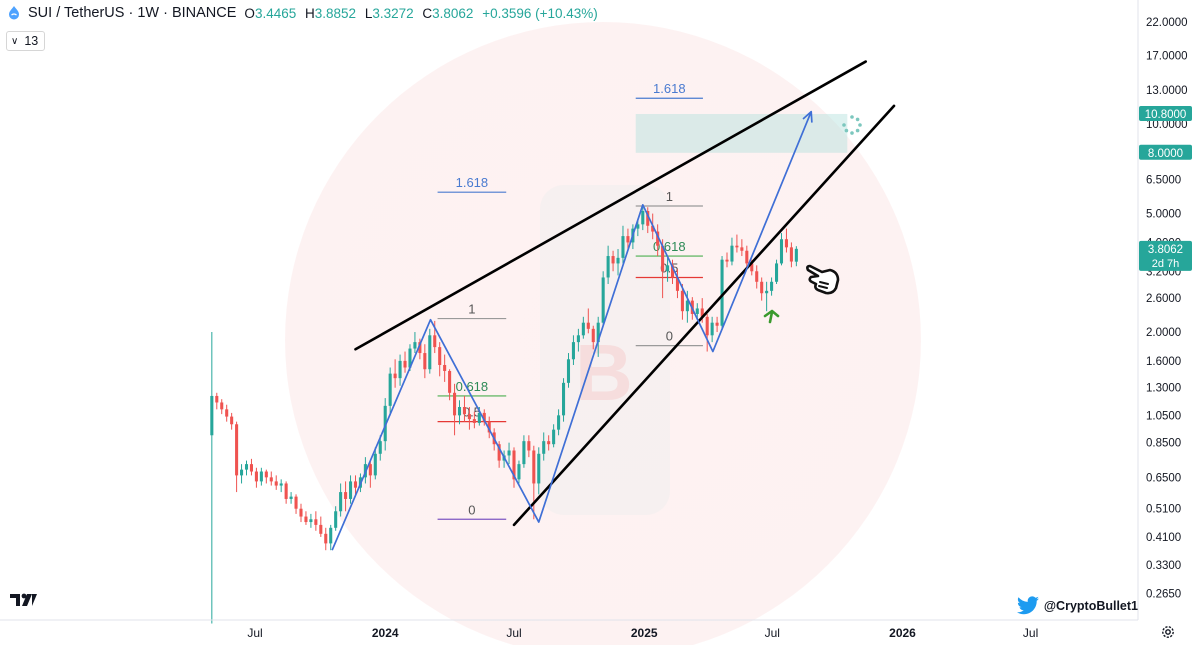 The image size is (1200, 645). I want to click on price-badge-label: 8.0000, so click(1165, 154).